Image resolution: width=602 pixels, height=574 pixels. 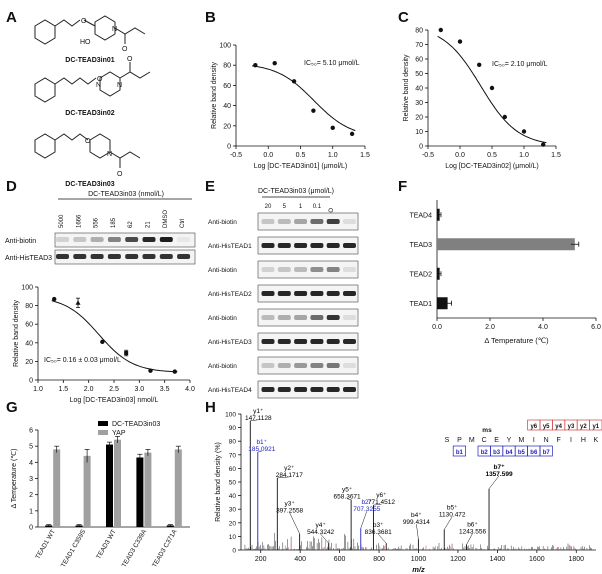 I want to click on x-axis-label: Log [DC-TEAD3in02] (μmol/L), so click(x=492, y=166).